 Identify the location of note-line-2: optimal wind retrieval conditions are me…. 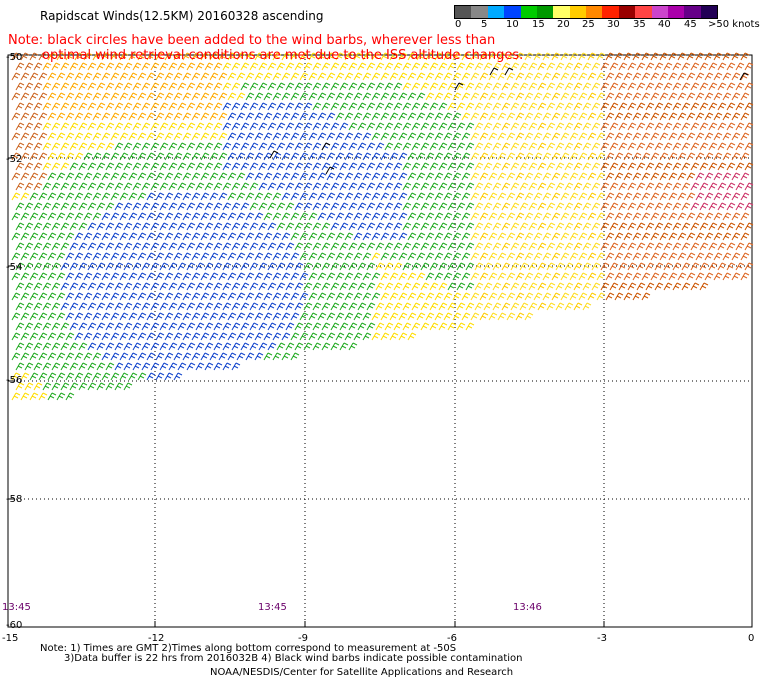
(283, 55).